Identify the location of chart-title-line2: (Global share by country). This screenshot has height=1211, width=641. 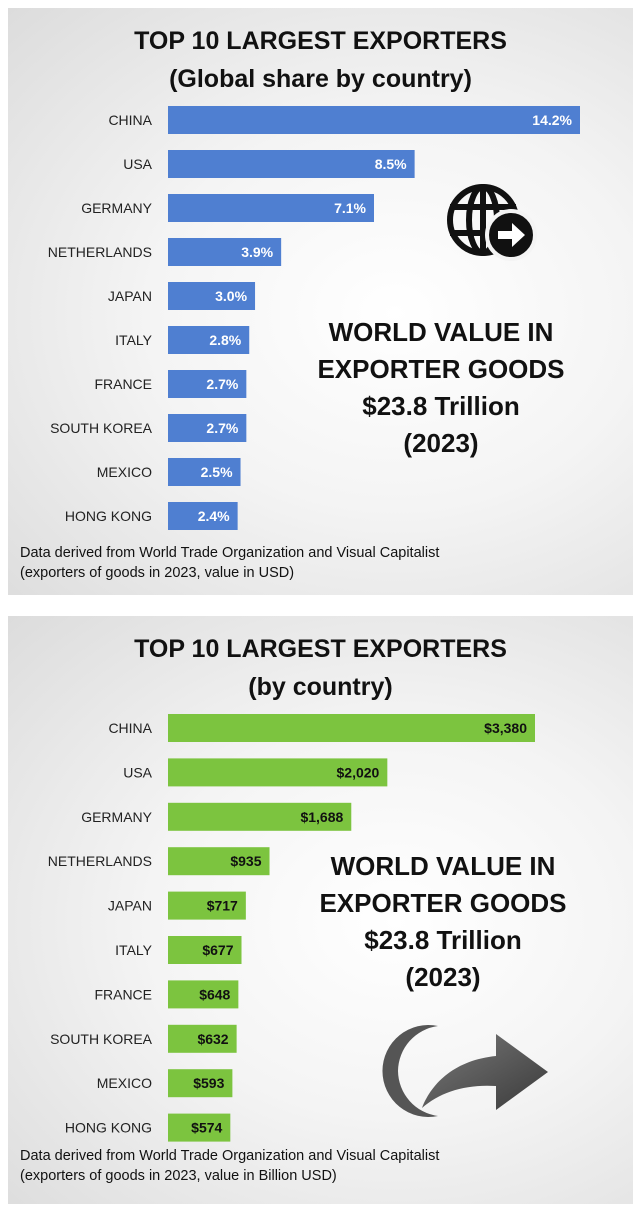
(320, 79).